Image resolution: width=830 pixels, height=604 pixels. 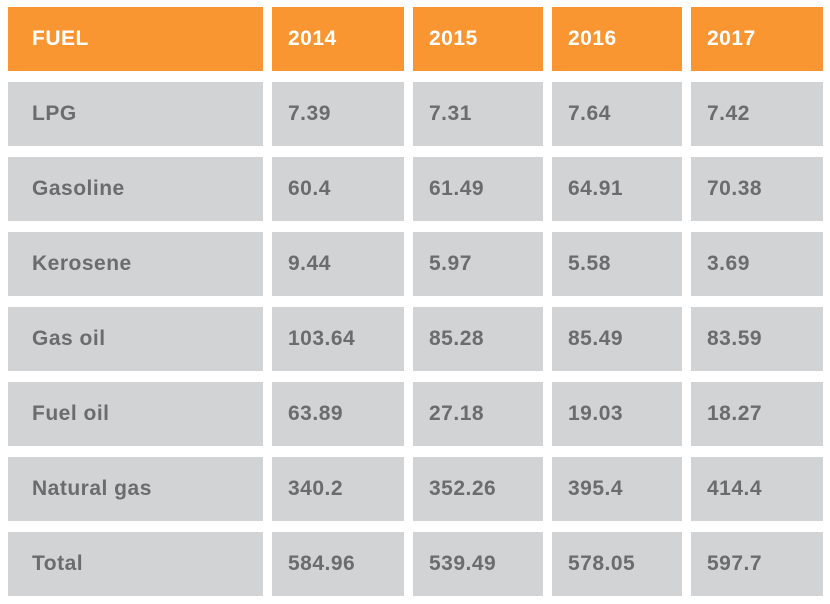 I want to click on value-cell: 414.4, so click(x=757, y=489).